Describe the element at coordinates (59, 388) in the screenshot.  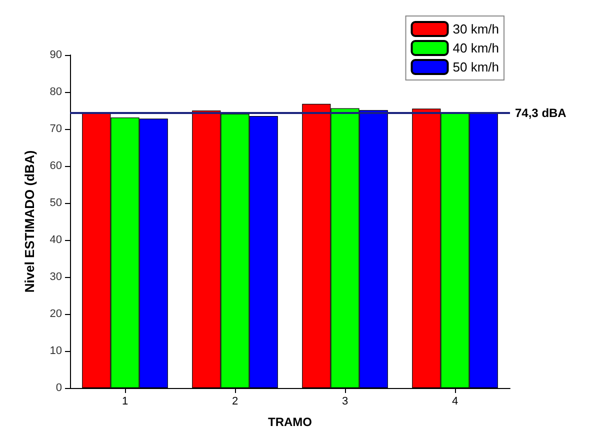
I see `y-tick-label: 0` at that location.